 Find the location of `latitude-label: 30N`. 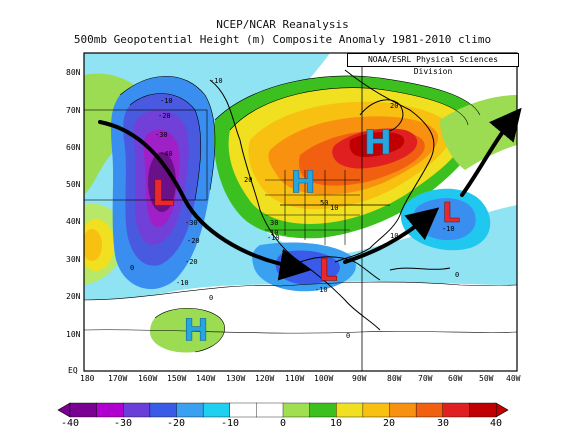

latitude-label: 30N is located at coordinates (73, 259).